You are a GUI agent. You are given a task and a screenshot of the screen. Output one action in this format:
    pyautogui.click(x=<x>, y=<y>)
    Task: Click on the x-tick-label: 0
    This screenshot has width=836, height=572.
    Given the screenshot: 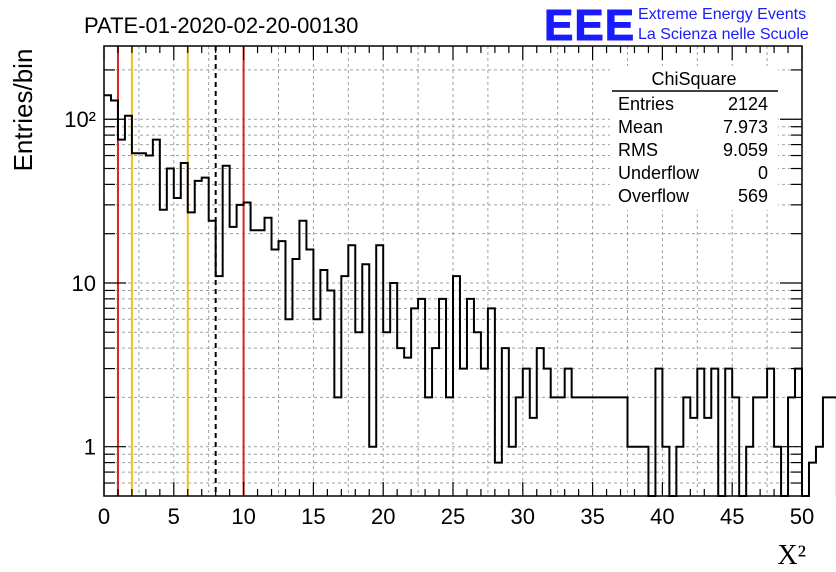 What is the action you would take?
    pyautogui.click(x=104, y=516)
    